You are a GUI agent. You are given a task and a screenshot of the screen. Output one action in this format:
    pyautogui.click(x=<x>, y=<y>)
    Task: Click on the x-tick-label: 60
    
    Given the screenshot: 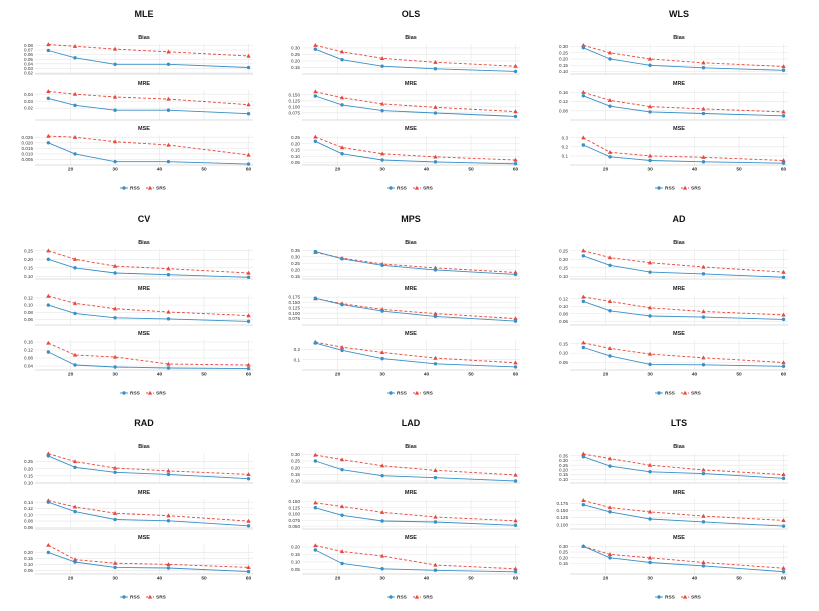 What is the action you would take?
    pyautogui.click(x=249, y=579)
    